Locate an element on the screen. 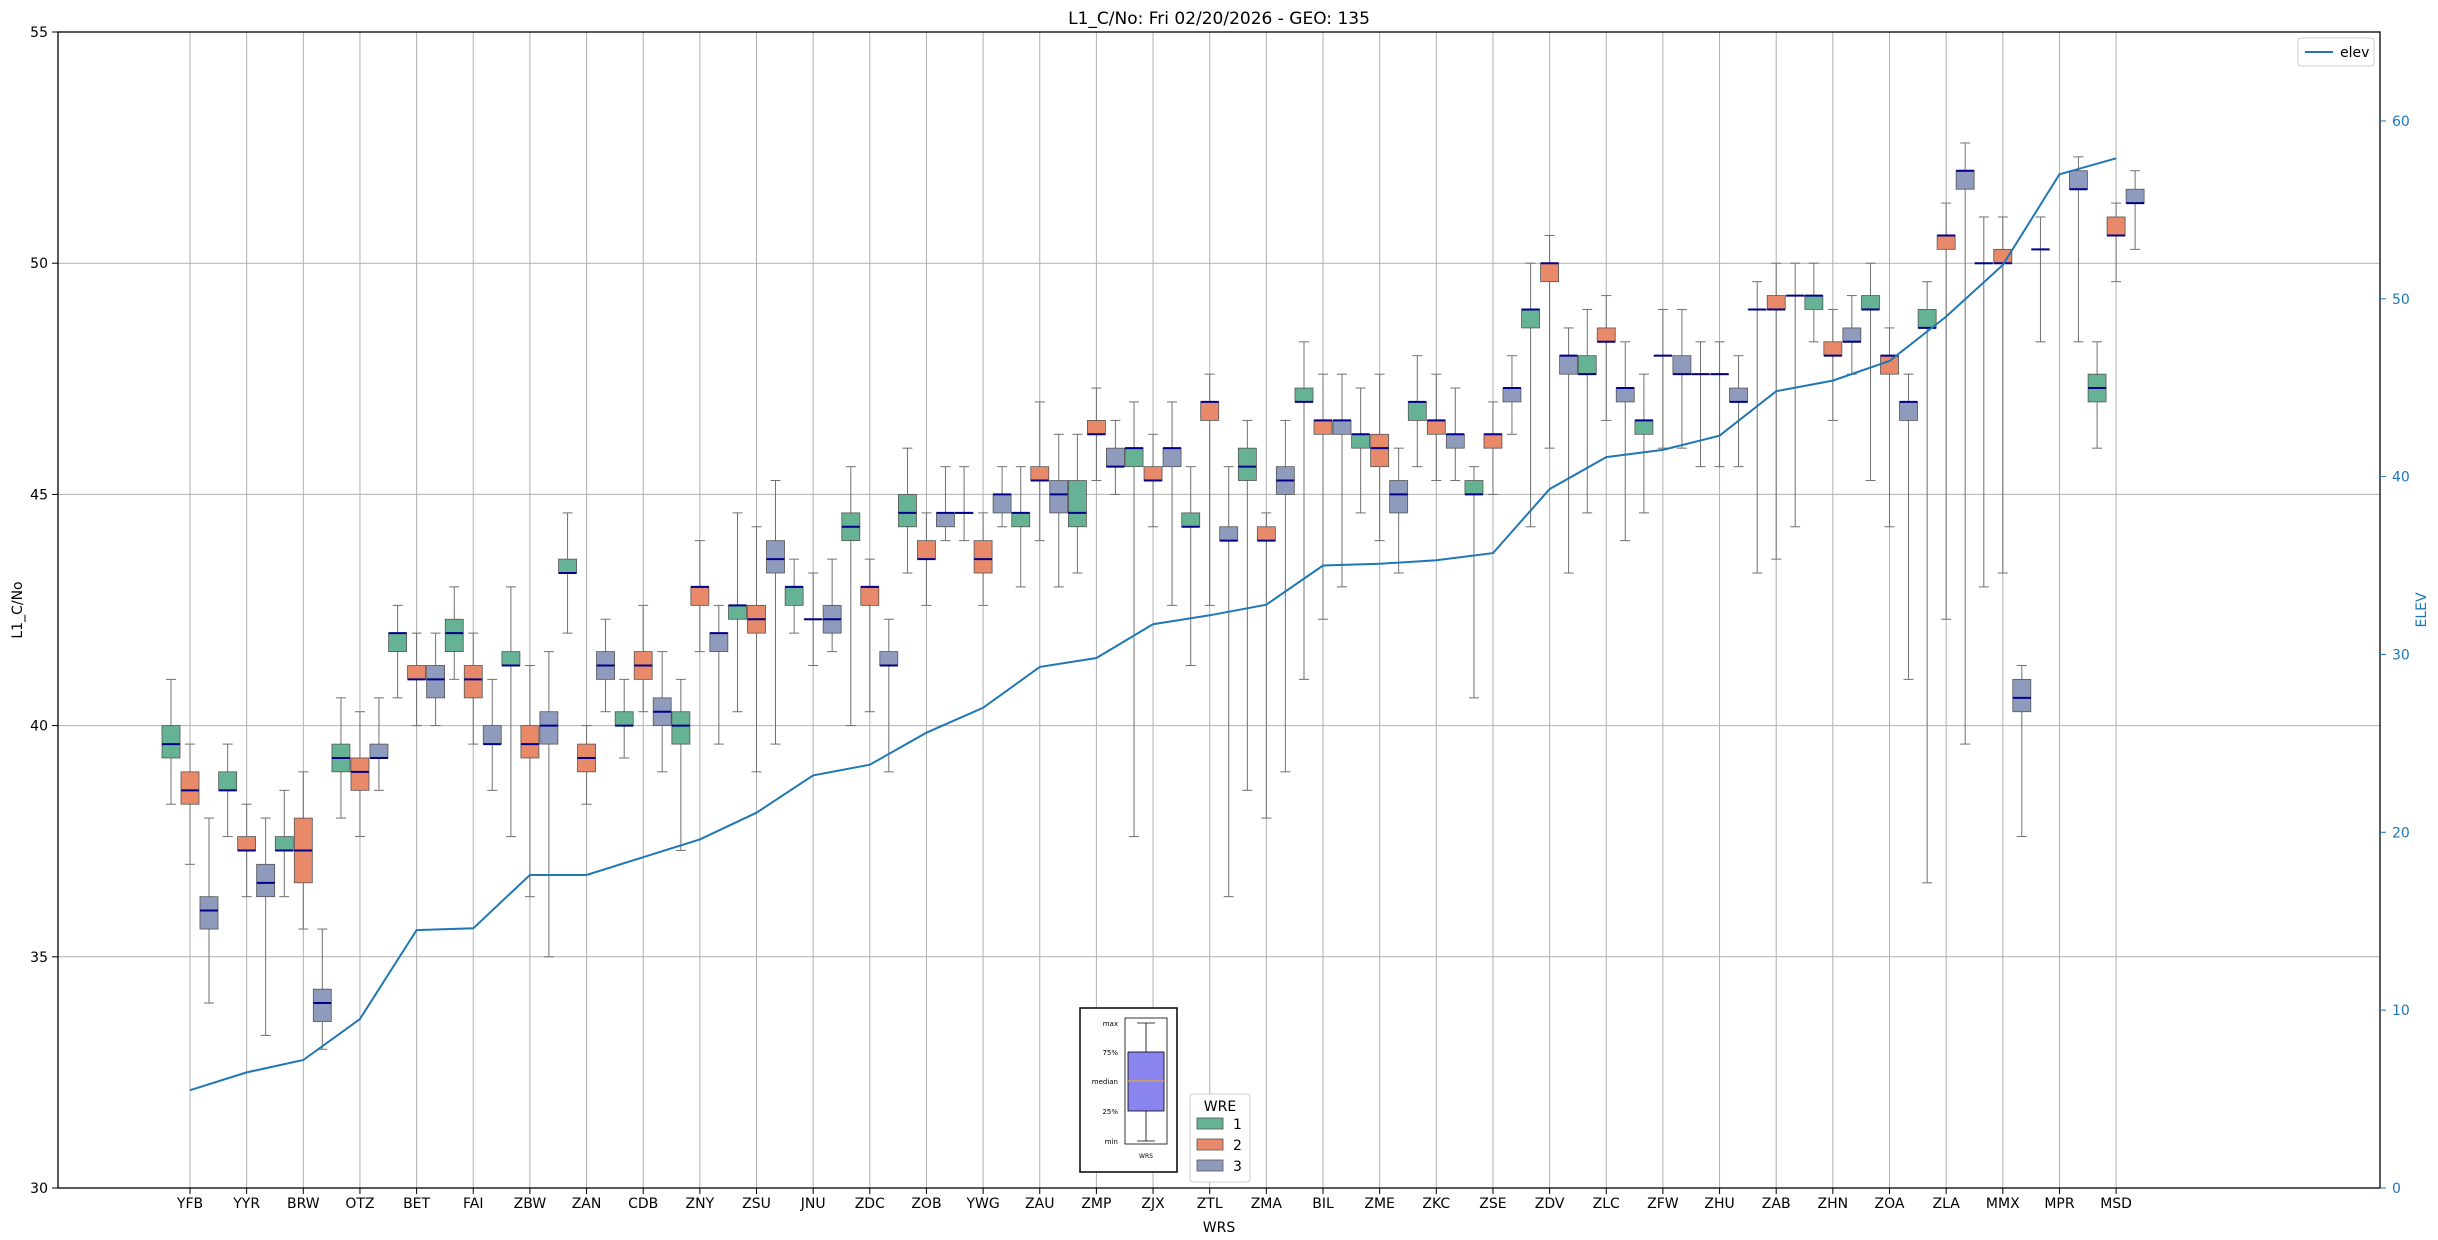 This screenshot has height=1240, width=2438. x-tick-label: YYR is located at coordinates (246, 1204).